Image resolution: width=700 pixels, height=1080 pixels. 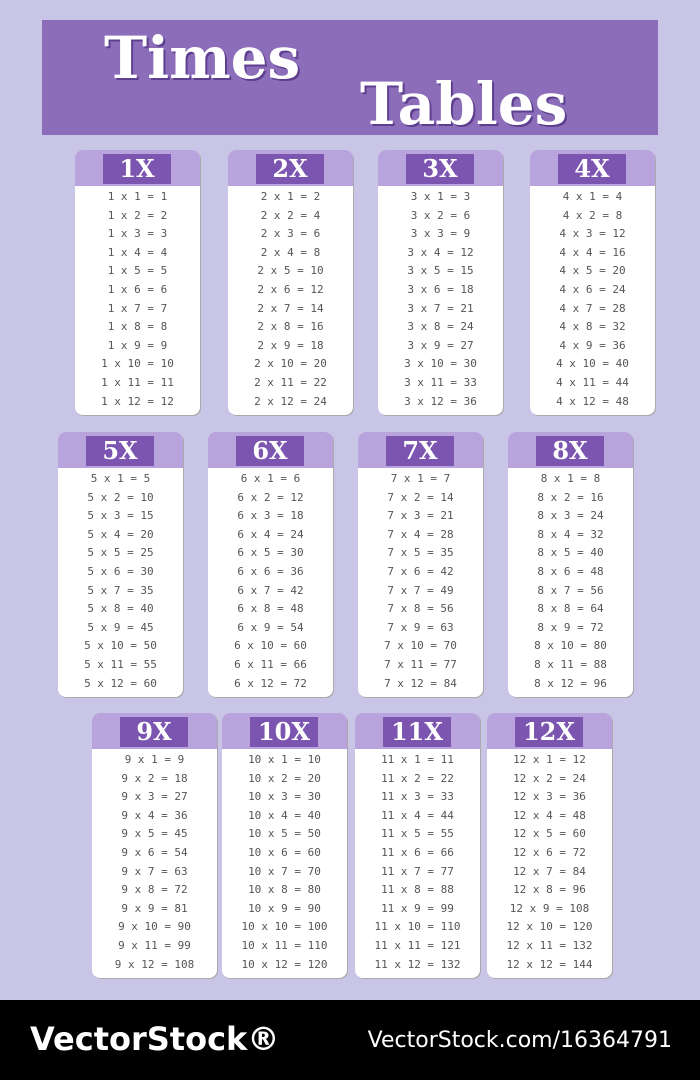 I want to click on table-row: 3 x 6 = 18, so click(x=440, y=289).